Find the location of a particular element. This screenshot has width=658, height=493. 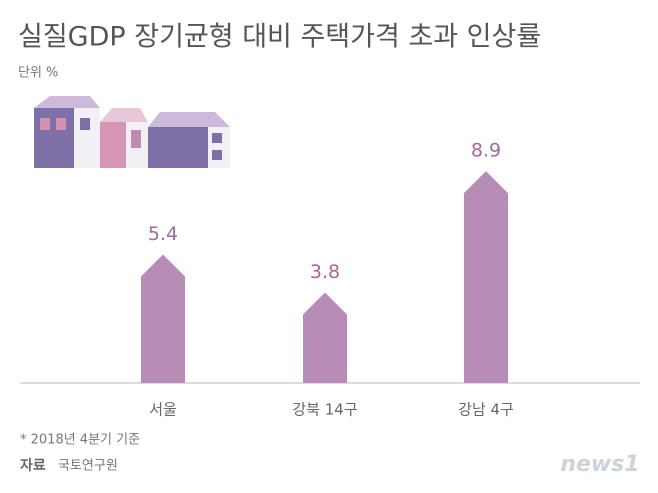

house-illustration is located at coordinates (132, 132).